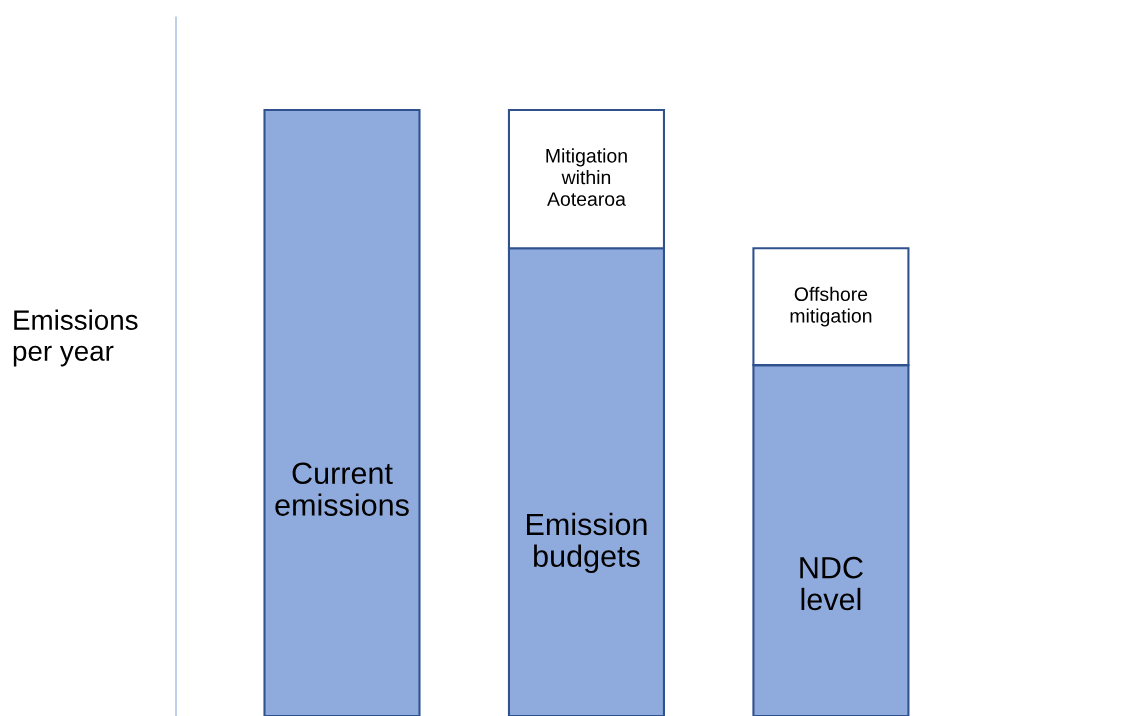  I want to click on annotation: Offshore mitigation, so click(831, 306).